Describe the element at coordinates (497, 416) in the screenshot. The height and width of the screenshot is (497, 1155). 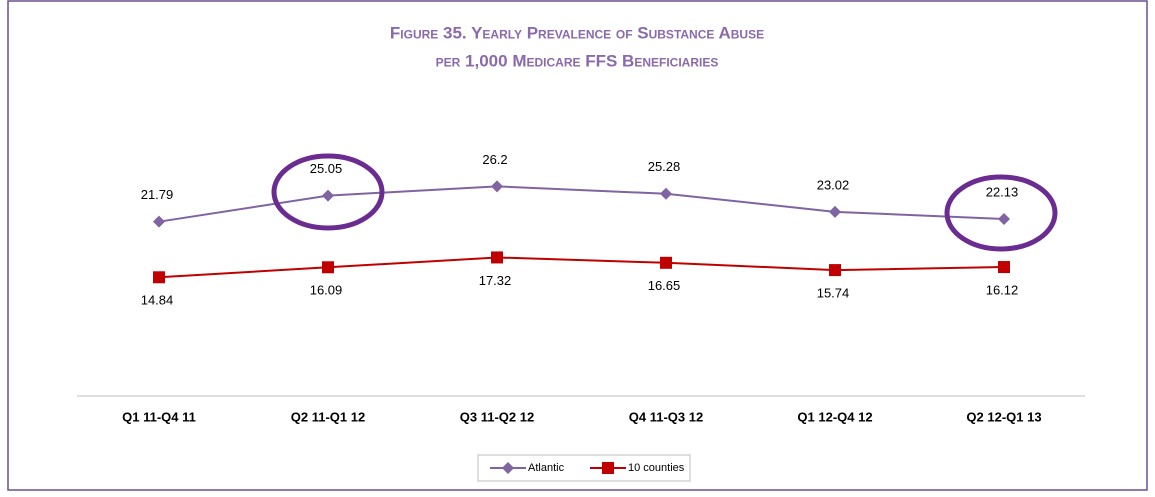
I see `x-tick-label: Q3 11-Q2 12` at that location.